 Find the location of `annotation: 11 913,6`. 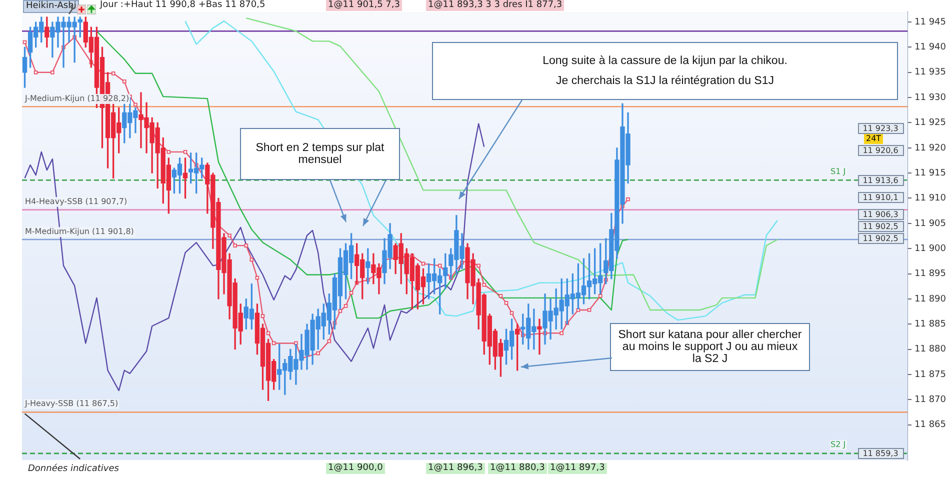

annotation: 11 913,6 is located at coordinates (881, 180).